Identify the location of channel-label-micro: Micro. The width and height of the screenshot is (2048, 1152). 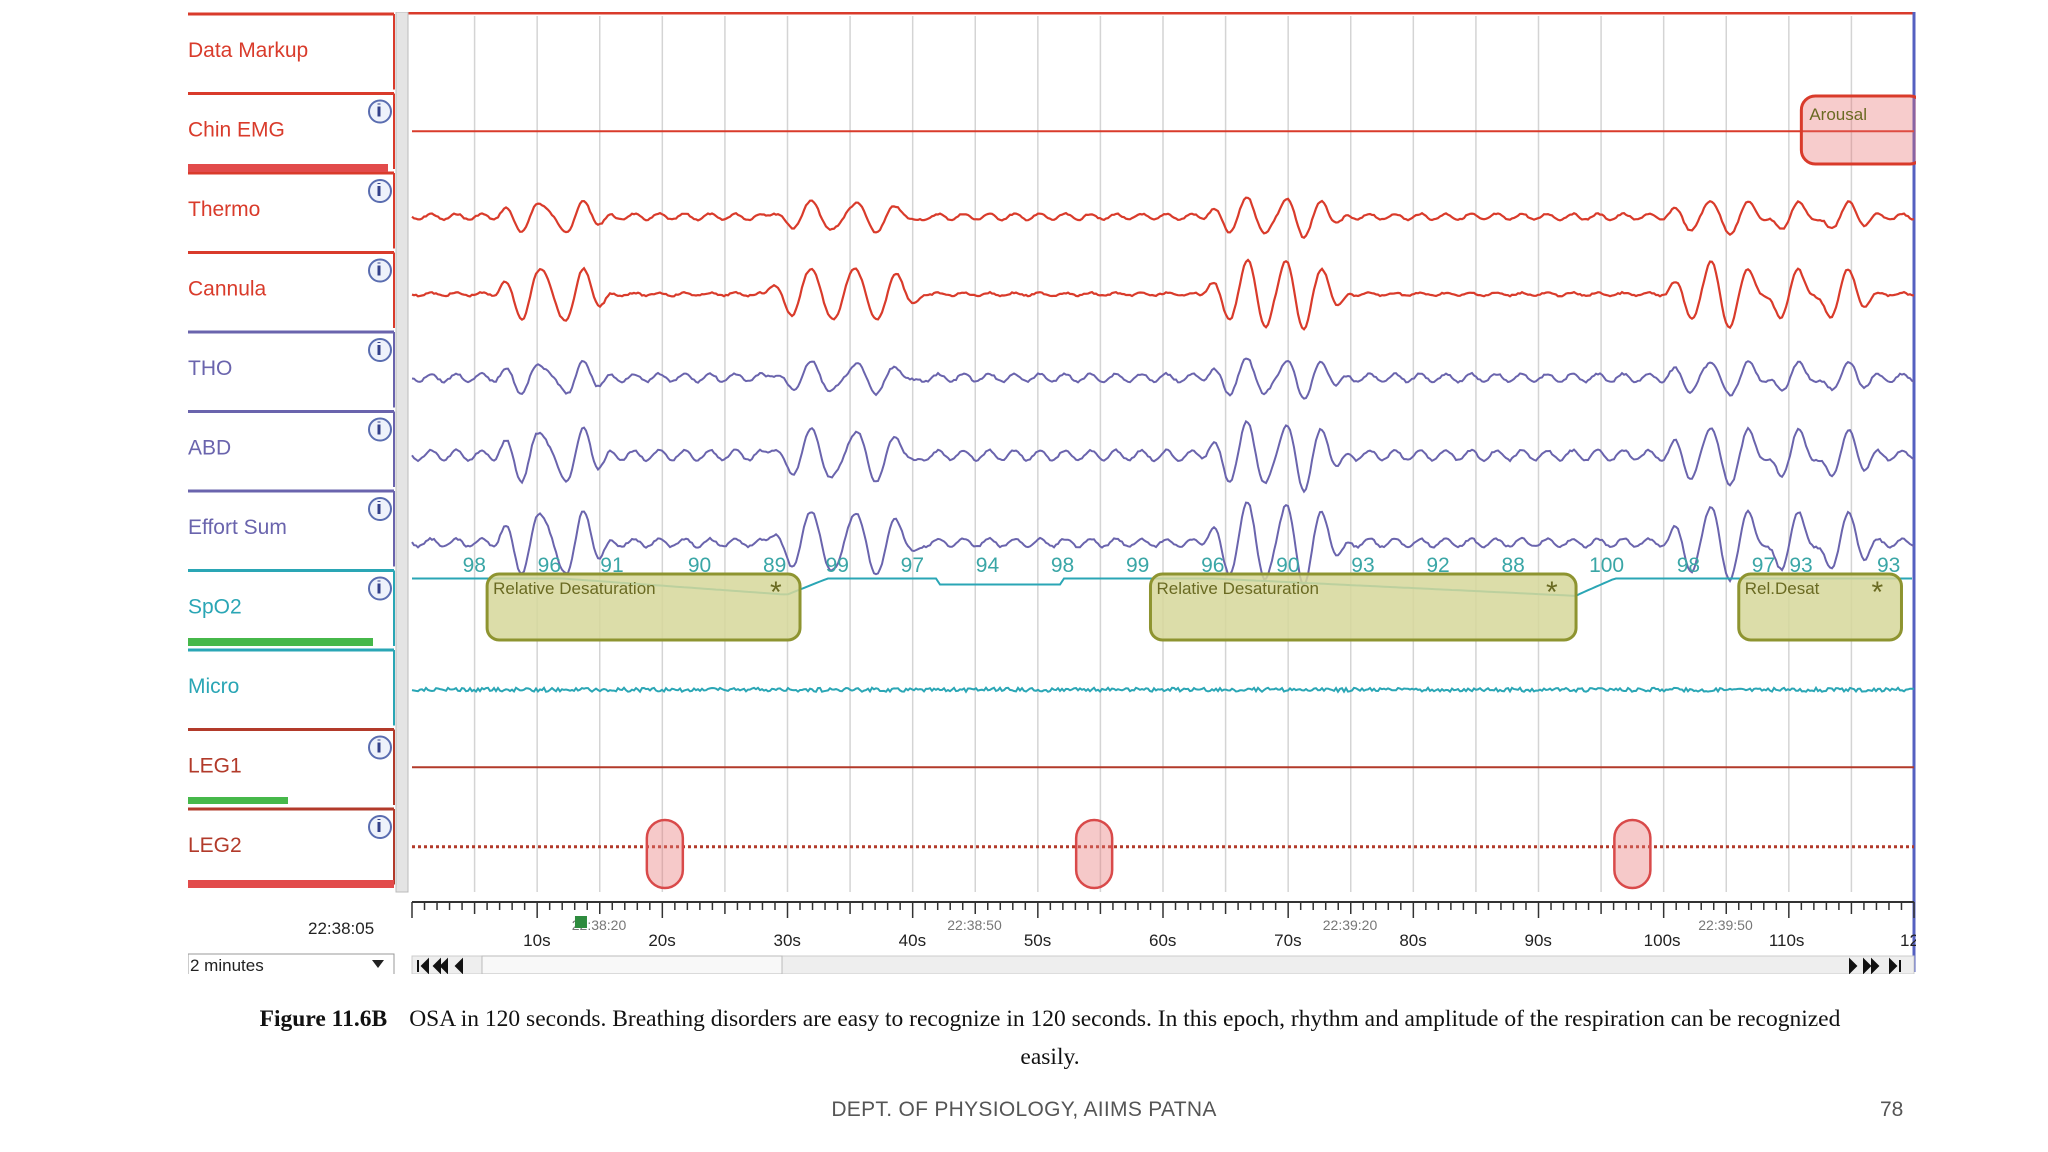
(213, 686).